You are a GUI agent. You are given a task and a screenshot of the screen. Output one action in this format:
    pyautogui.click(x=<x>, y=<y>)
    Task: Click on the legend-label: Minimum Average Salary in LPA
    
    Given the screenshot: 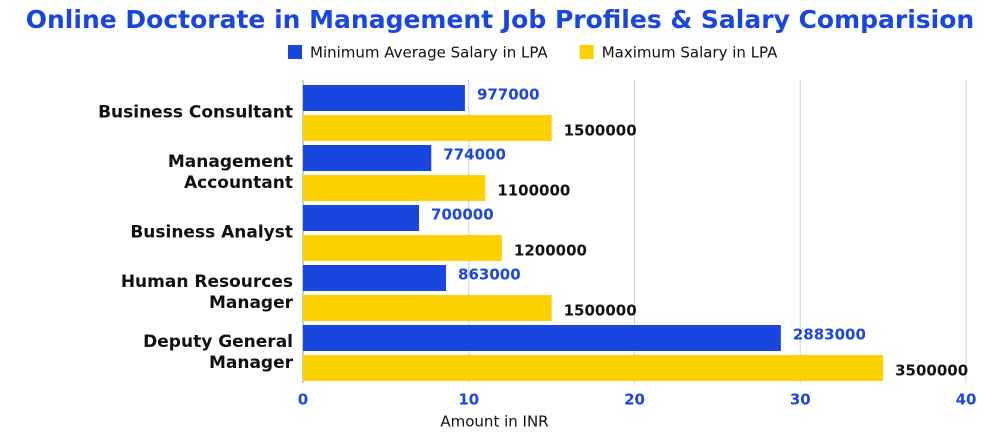 What is the action you would take?
    pyautogui.click(x=429, y=53)
    